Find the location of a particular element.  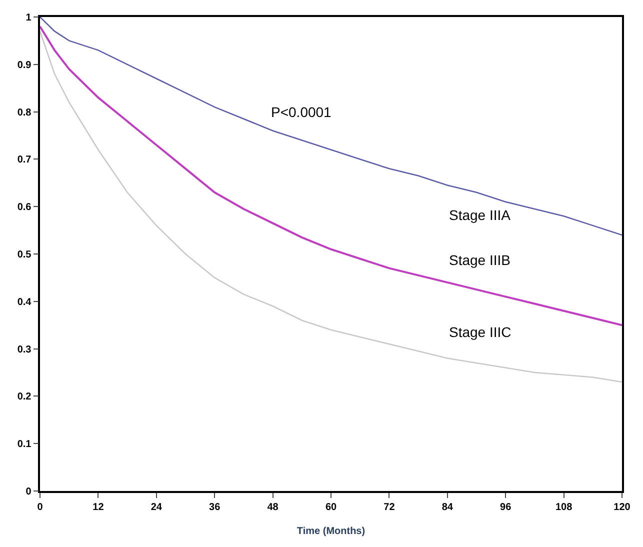

y-tick-label: 0.5 is located at coordinates (24, 255).